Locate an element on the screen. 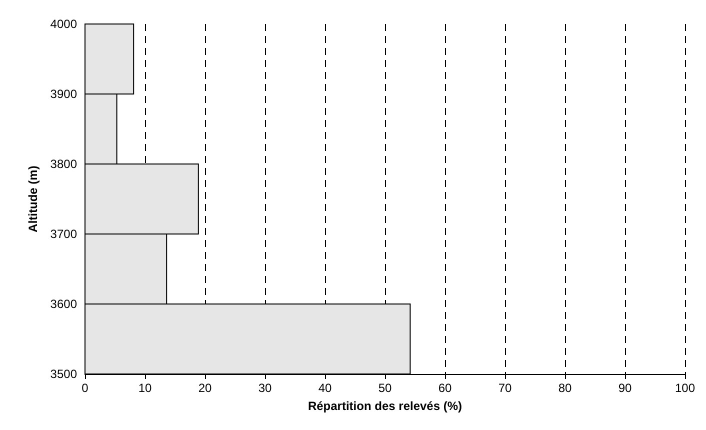 The image size is (706, 430). y-tick-label: 4000 is located at coordinates (64, 24).